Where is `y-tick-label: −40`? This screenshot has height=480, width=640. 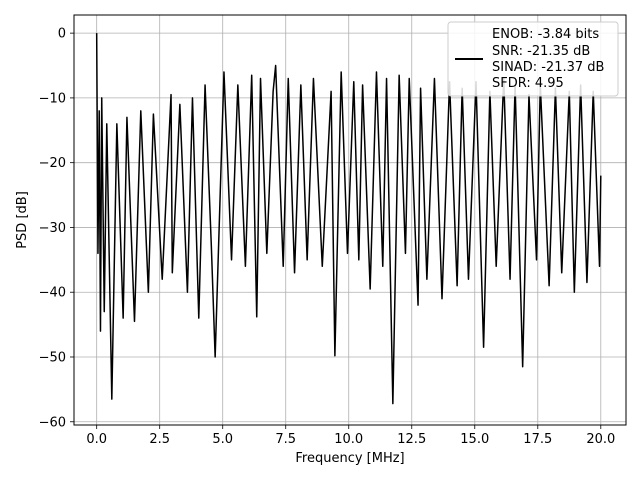 y-tick-label: −40 is located at coordinates (52, 293).